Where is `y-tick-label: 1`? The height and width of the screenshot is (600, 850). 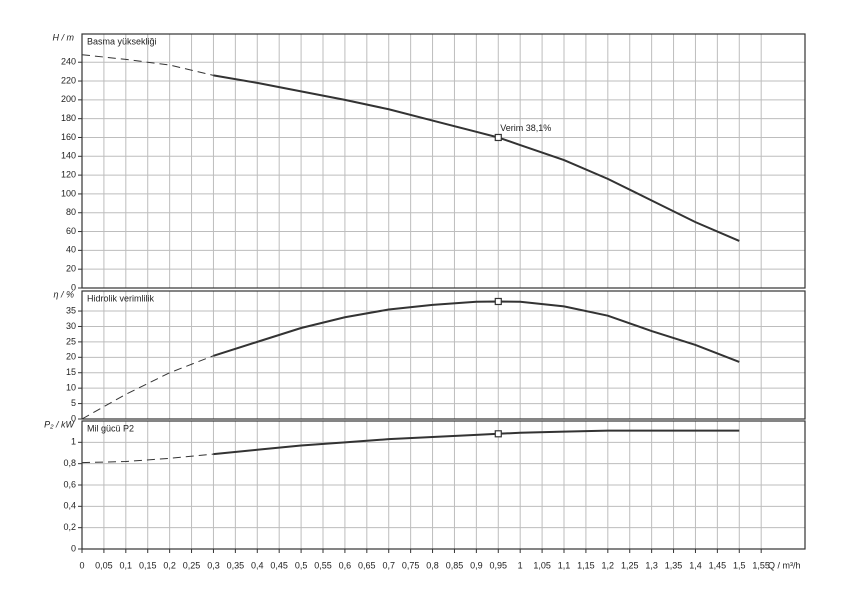 y-tick-label: 1 is located at coordinates (73, 442).